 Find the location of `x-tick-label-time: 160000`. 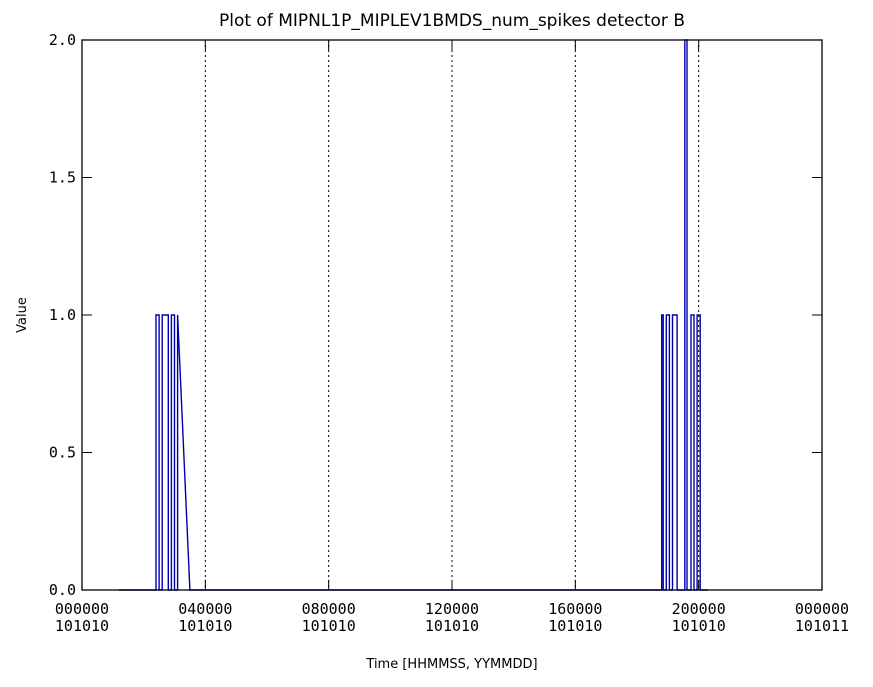

x-tick-label-time: 160000 is located at coordinates (575, 609).